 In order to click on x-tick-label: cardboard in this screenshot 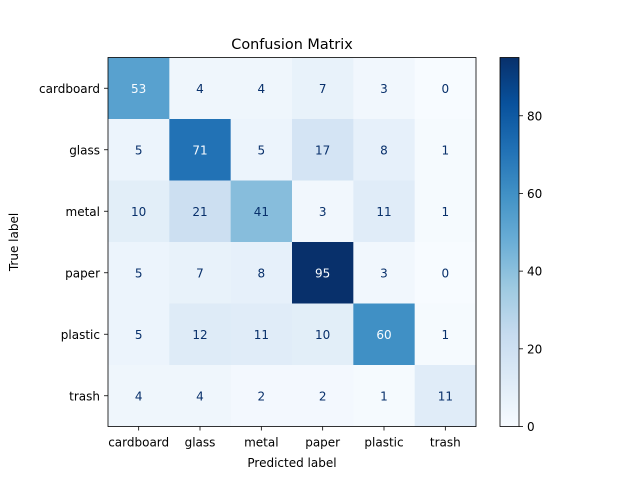, I will do `click(138, 443)`.